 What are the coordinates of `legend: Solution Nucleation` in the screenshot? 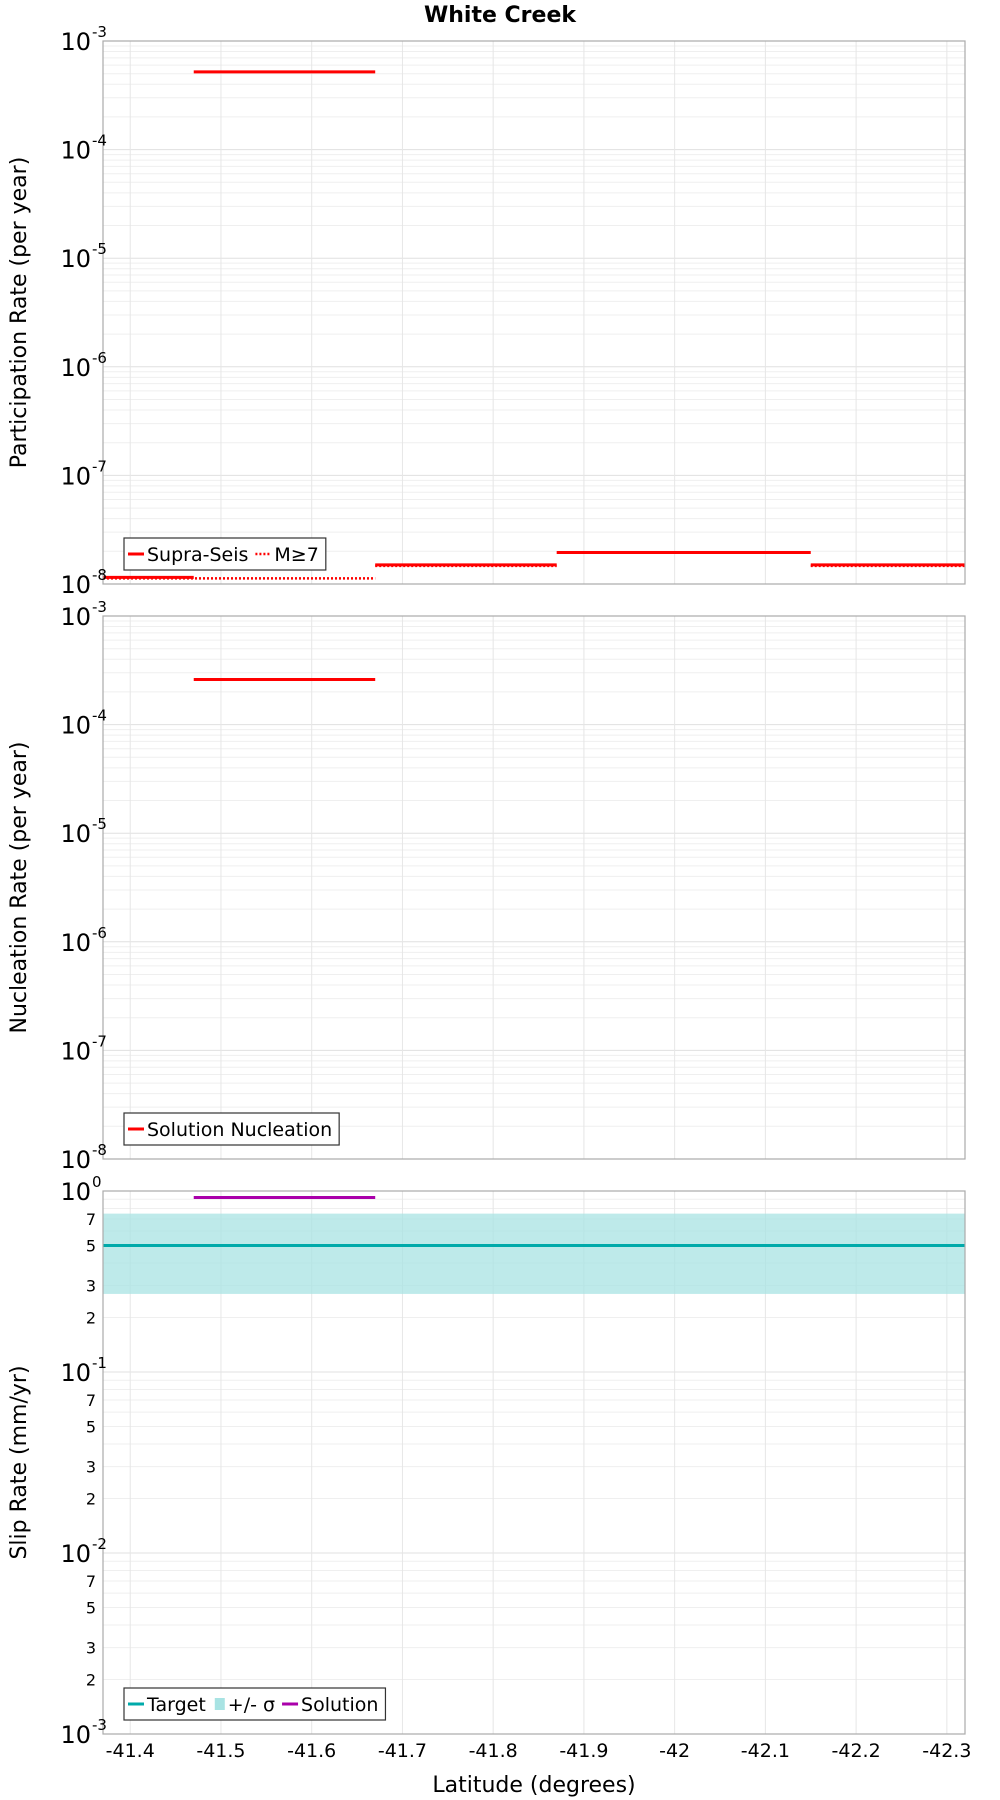 It's located at (231, 1129).